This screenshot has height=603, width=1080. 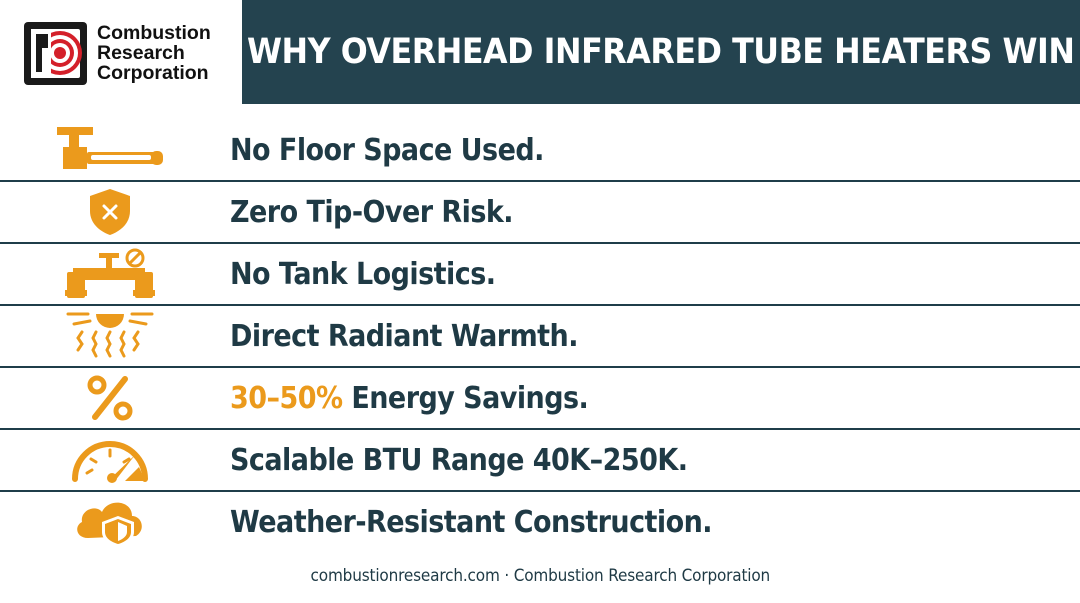 I want to click on crc-logo-icon, so click(x=55, y=53).